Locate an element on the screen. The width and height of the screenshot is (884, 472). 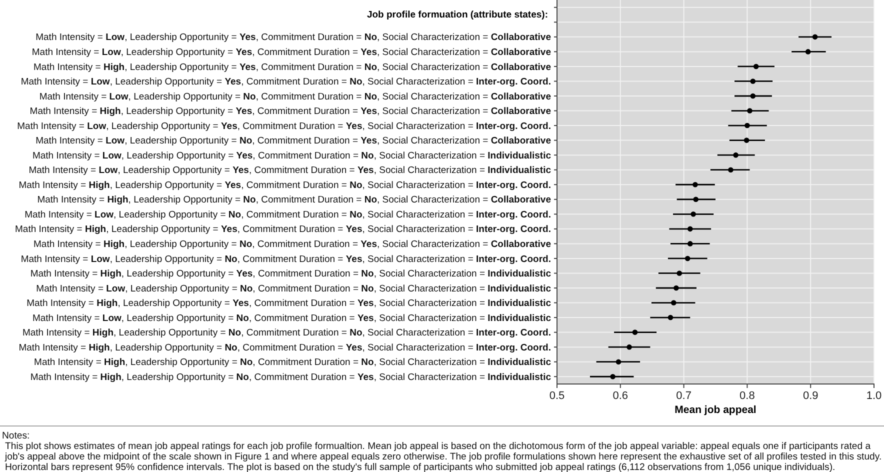
category-label: Math Intensity = High, Leadership Opportunity = No, Commitment Duration = No, Social Characterization = Inter-org. Coord. is located at coordinates (286, 333).